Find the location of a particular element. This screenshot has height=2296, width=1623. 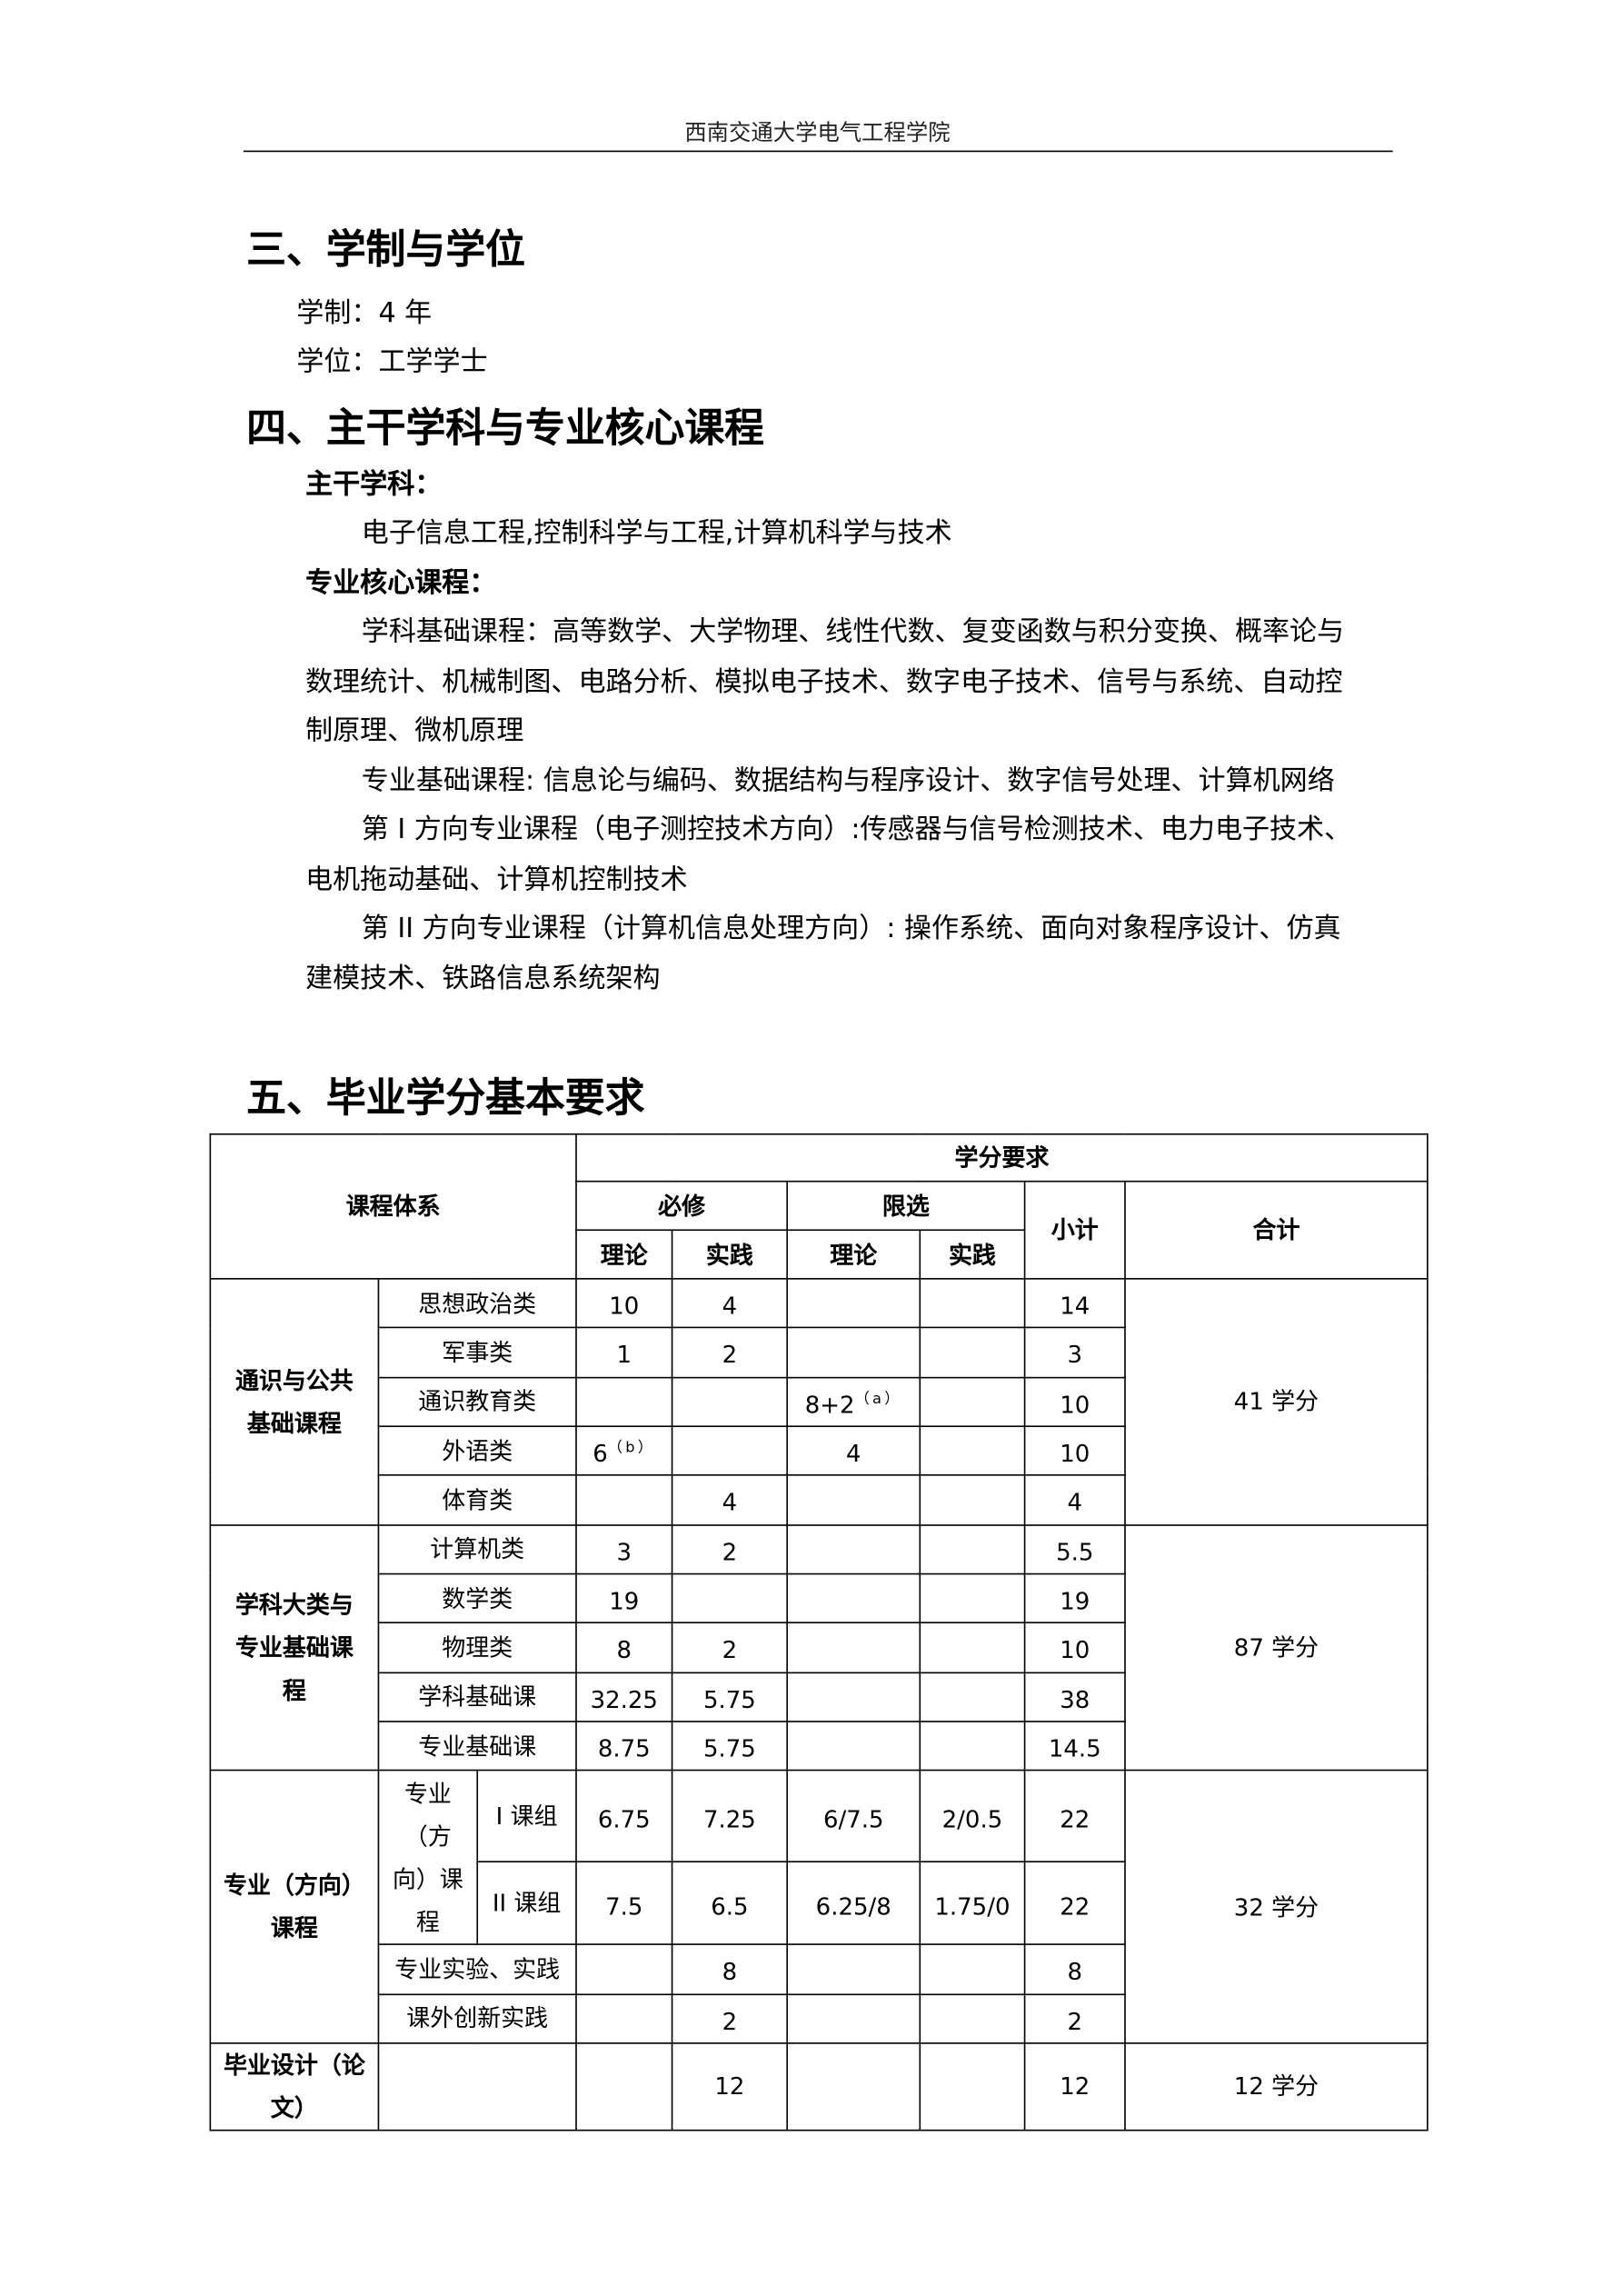

cell-rt: 19 is located at coordinates (624, 1598).